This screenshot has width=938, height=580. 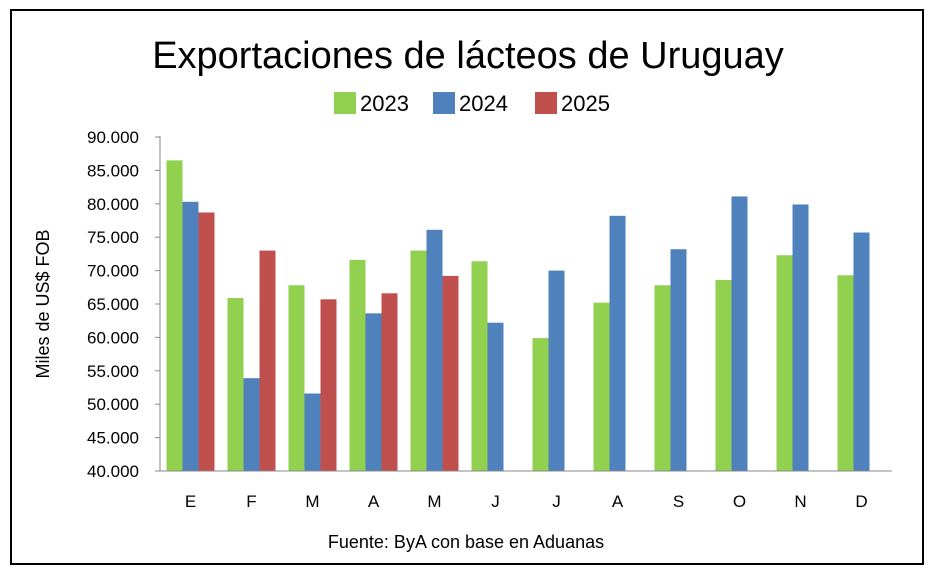 I want to click on y-tick-label: 50.000, so click(x=113, y=404).